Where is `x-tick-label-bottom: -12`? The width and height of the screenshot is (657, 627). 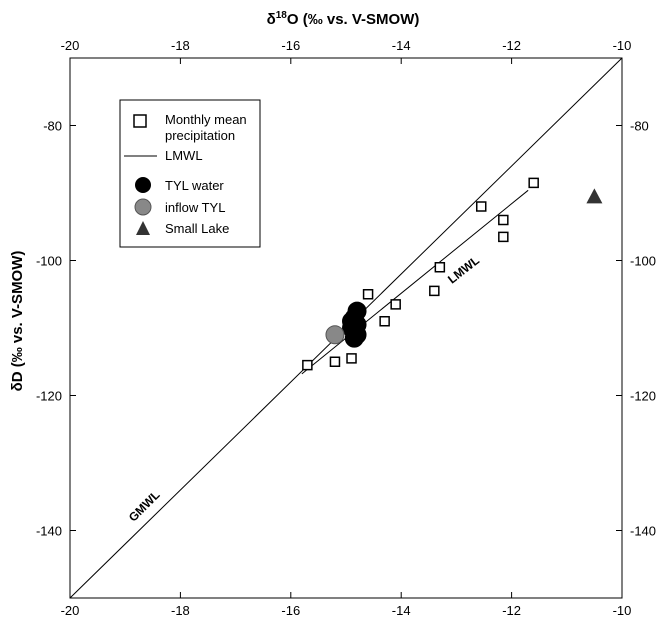 x-tick-label-bottom: -12 is located at coordinates (511, 610).